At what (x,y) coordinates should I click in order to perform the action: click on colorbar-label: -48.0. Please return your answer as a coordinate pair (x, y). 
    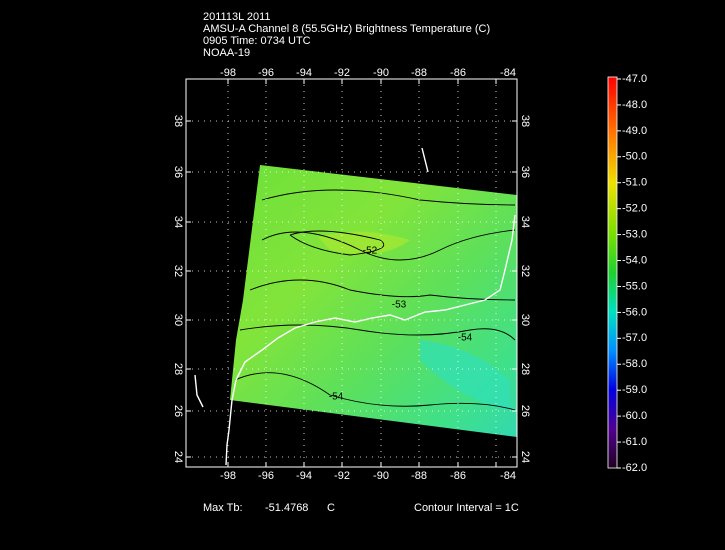
    Looking at the image, I should click on (634, 105).